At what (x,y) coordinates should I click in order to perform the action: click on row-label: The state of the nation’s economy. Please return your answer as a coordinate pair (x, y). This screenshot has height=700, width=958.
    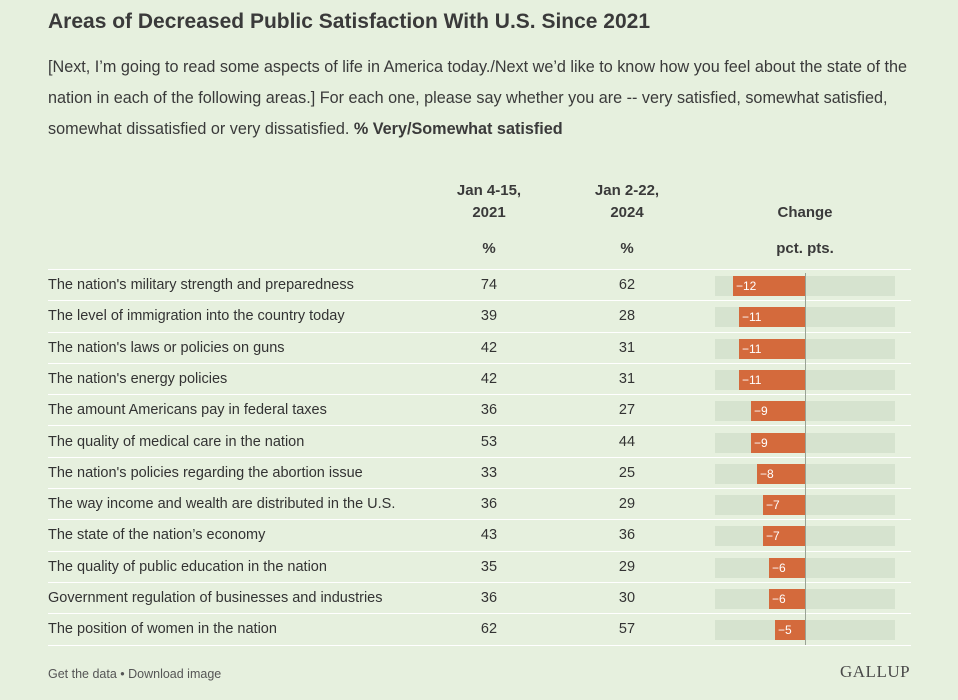
    Looking at the image, I should click on (157, 535).